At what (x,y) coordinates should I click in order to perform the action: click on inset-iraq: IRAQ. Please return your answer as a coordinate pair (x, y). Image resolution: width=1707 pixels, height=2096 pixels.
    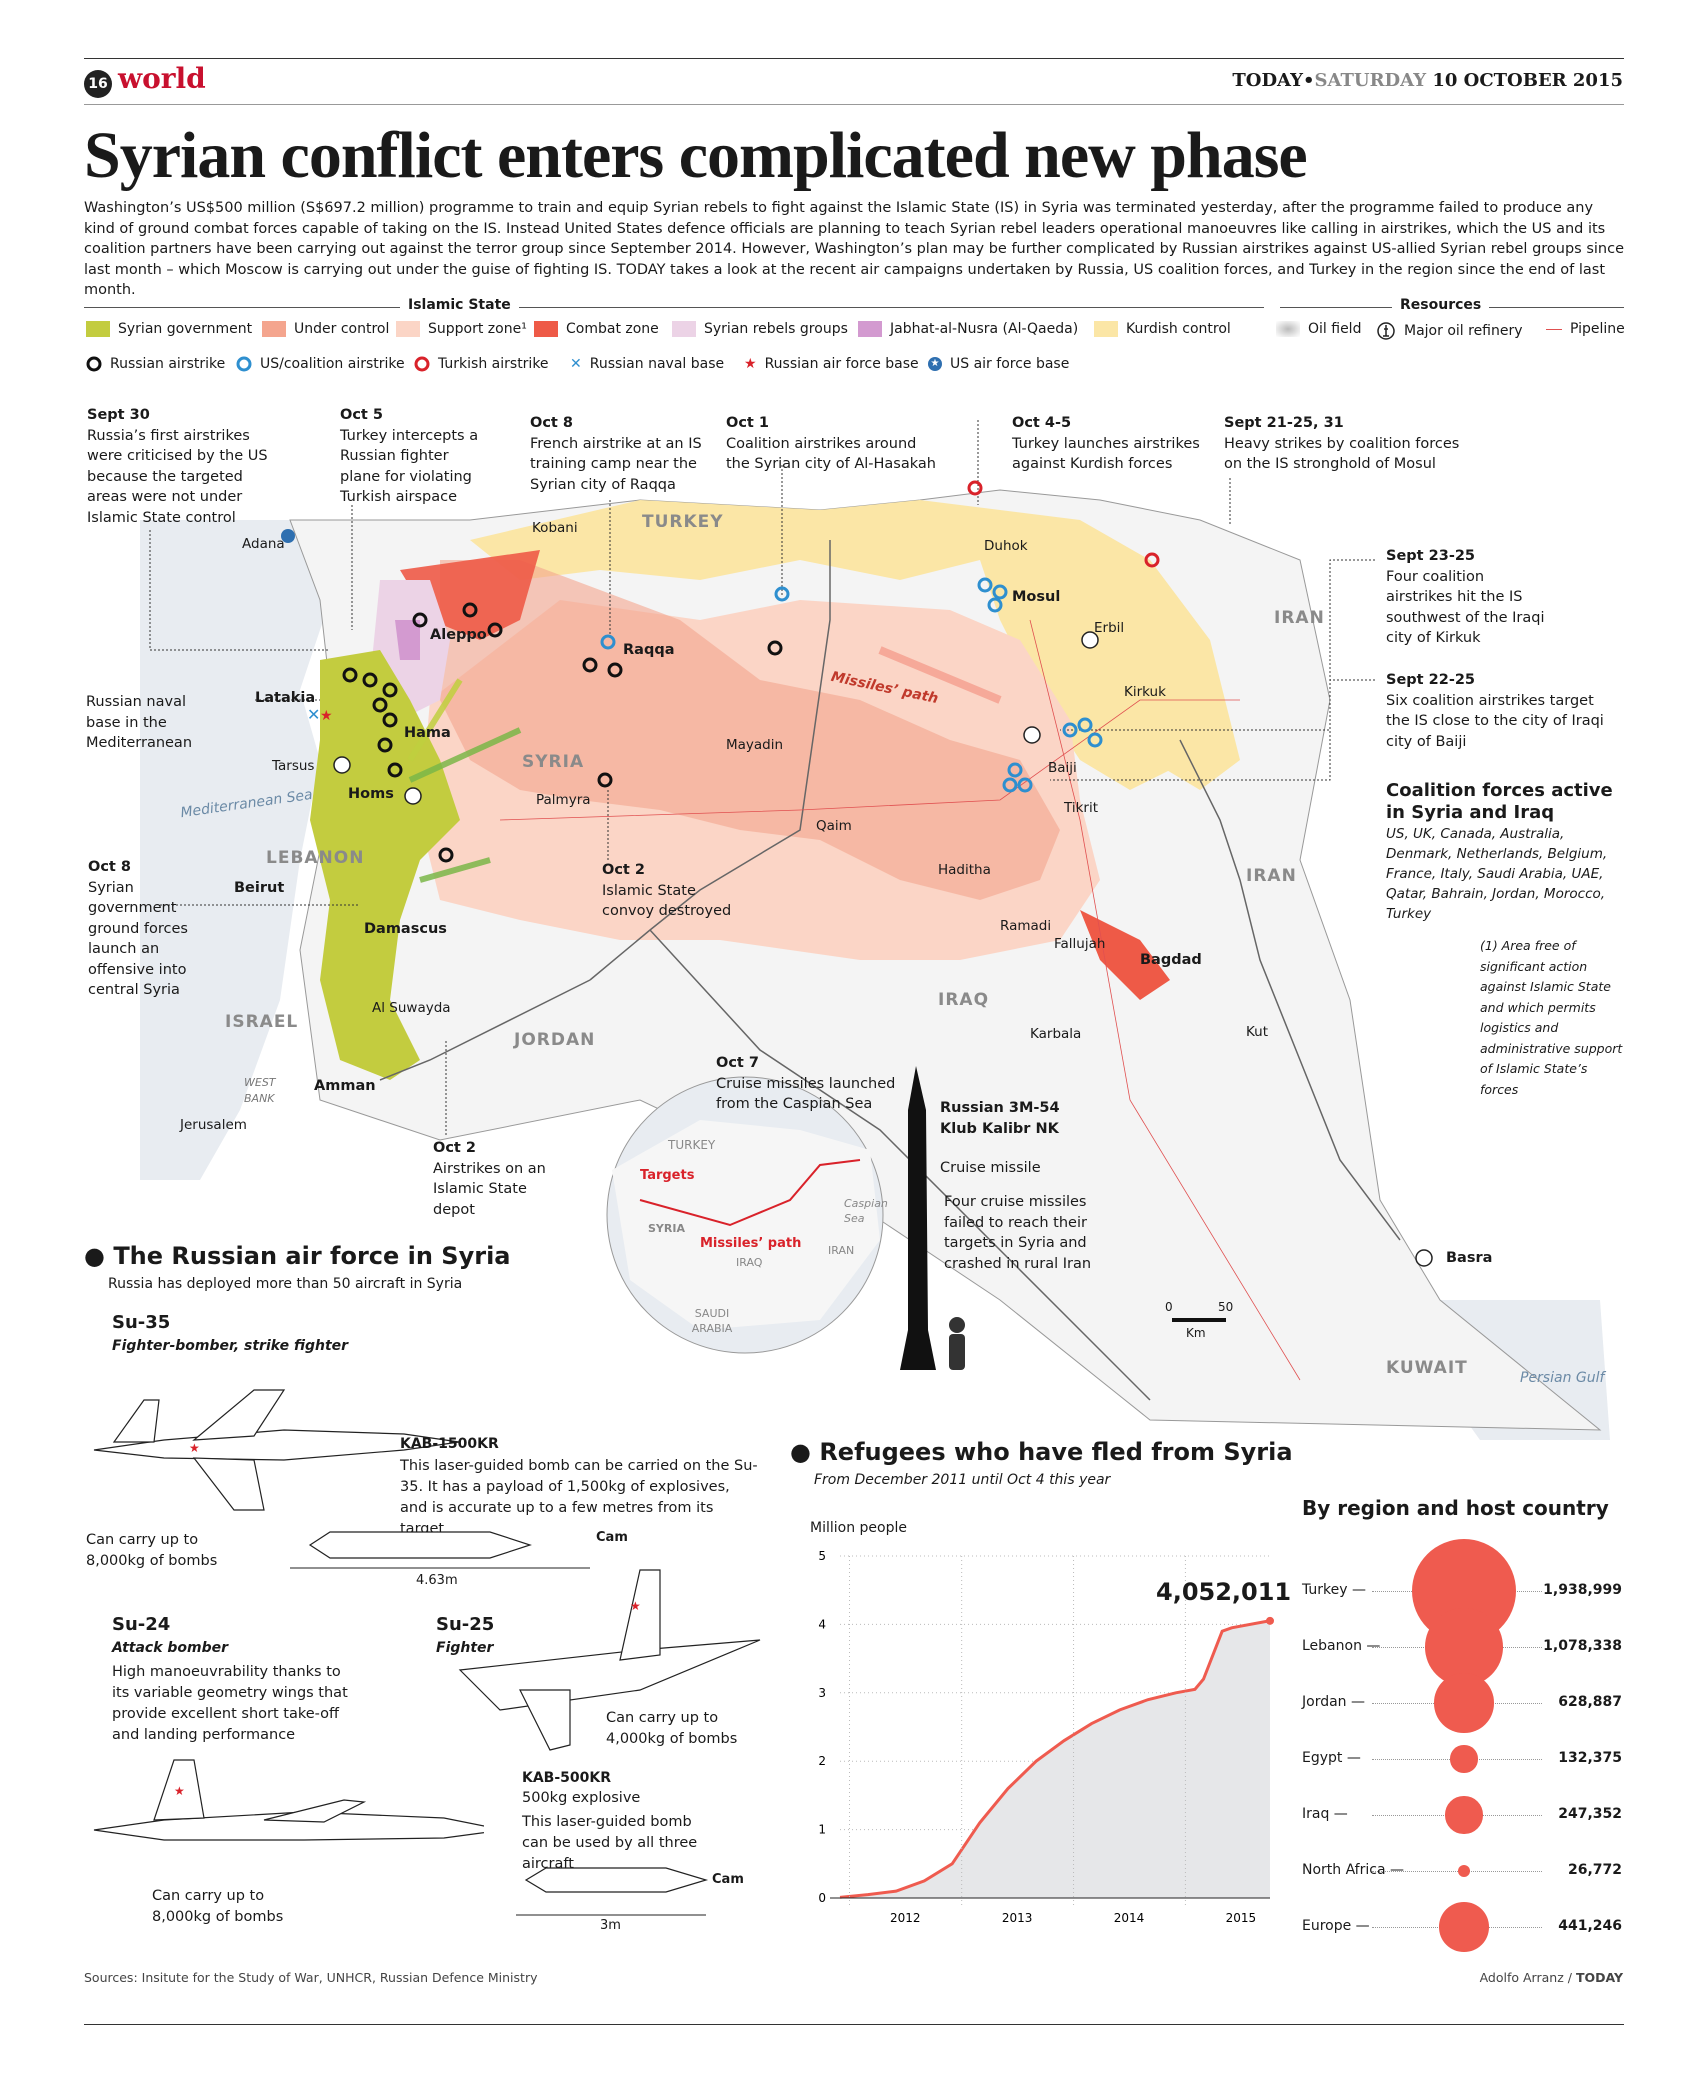
    Looking at the image, I should click on (749, 1262).